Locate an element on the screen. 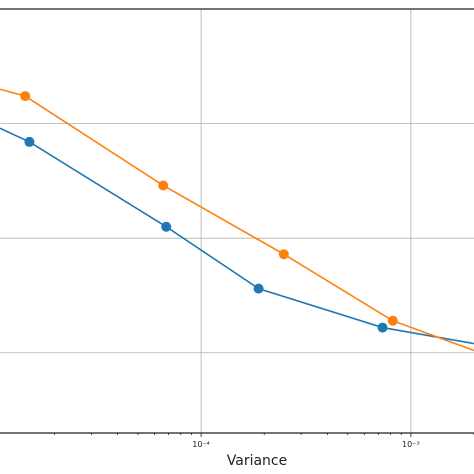  x-axis-label: Variance is located at coordinates (257, 461).